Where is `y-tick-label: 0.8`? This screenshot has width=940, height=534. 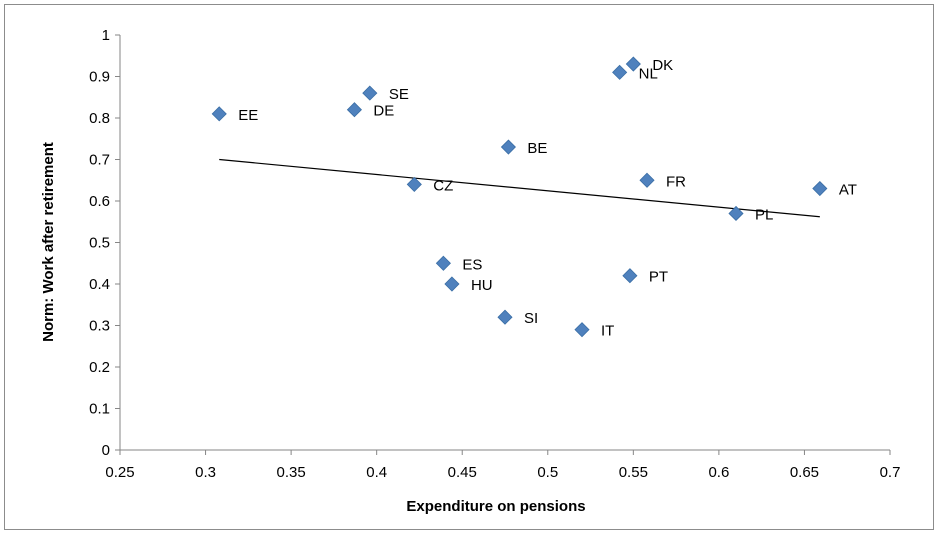
y-tick-label: 0.8 is located at coordinates (99, 118).